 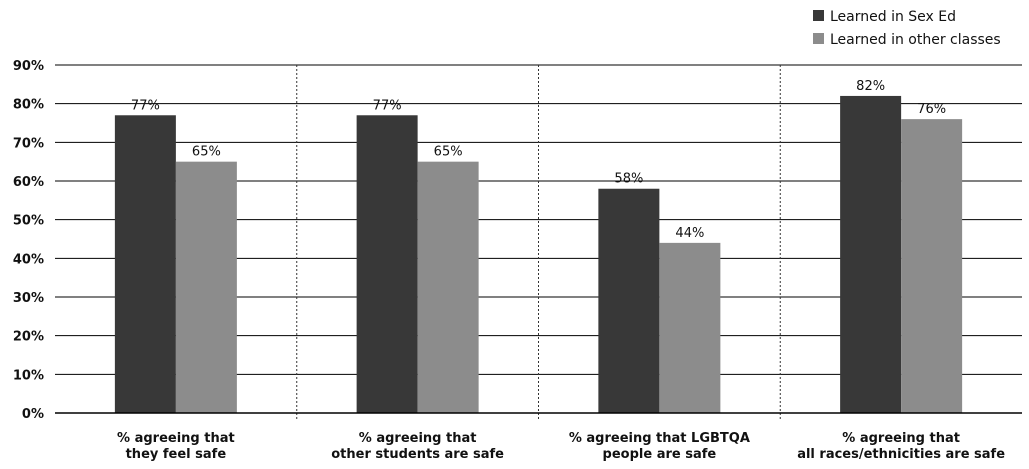 I want to click on y-tick-label: 60%, so click(x=28, y=182).